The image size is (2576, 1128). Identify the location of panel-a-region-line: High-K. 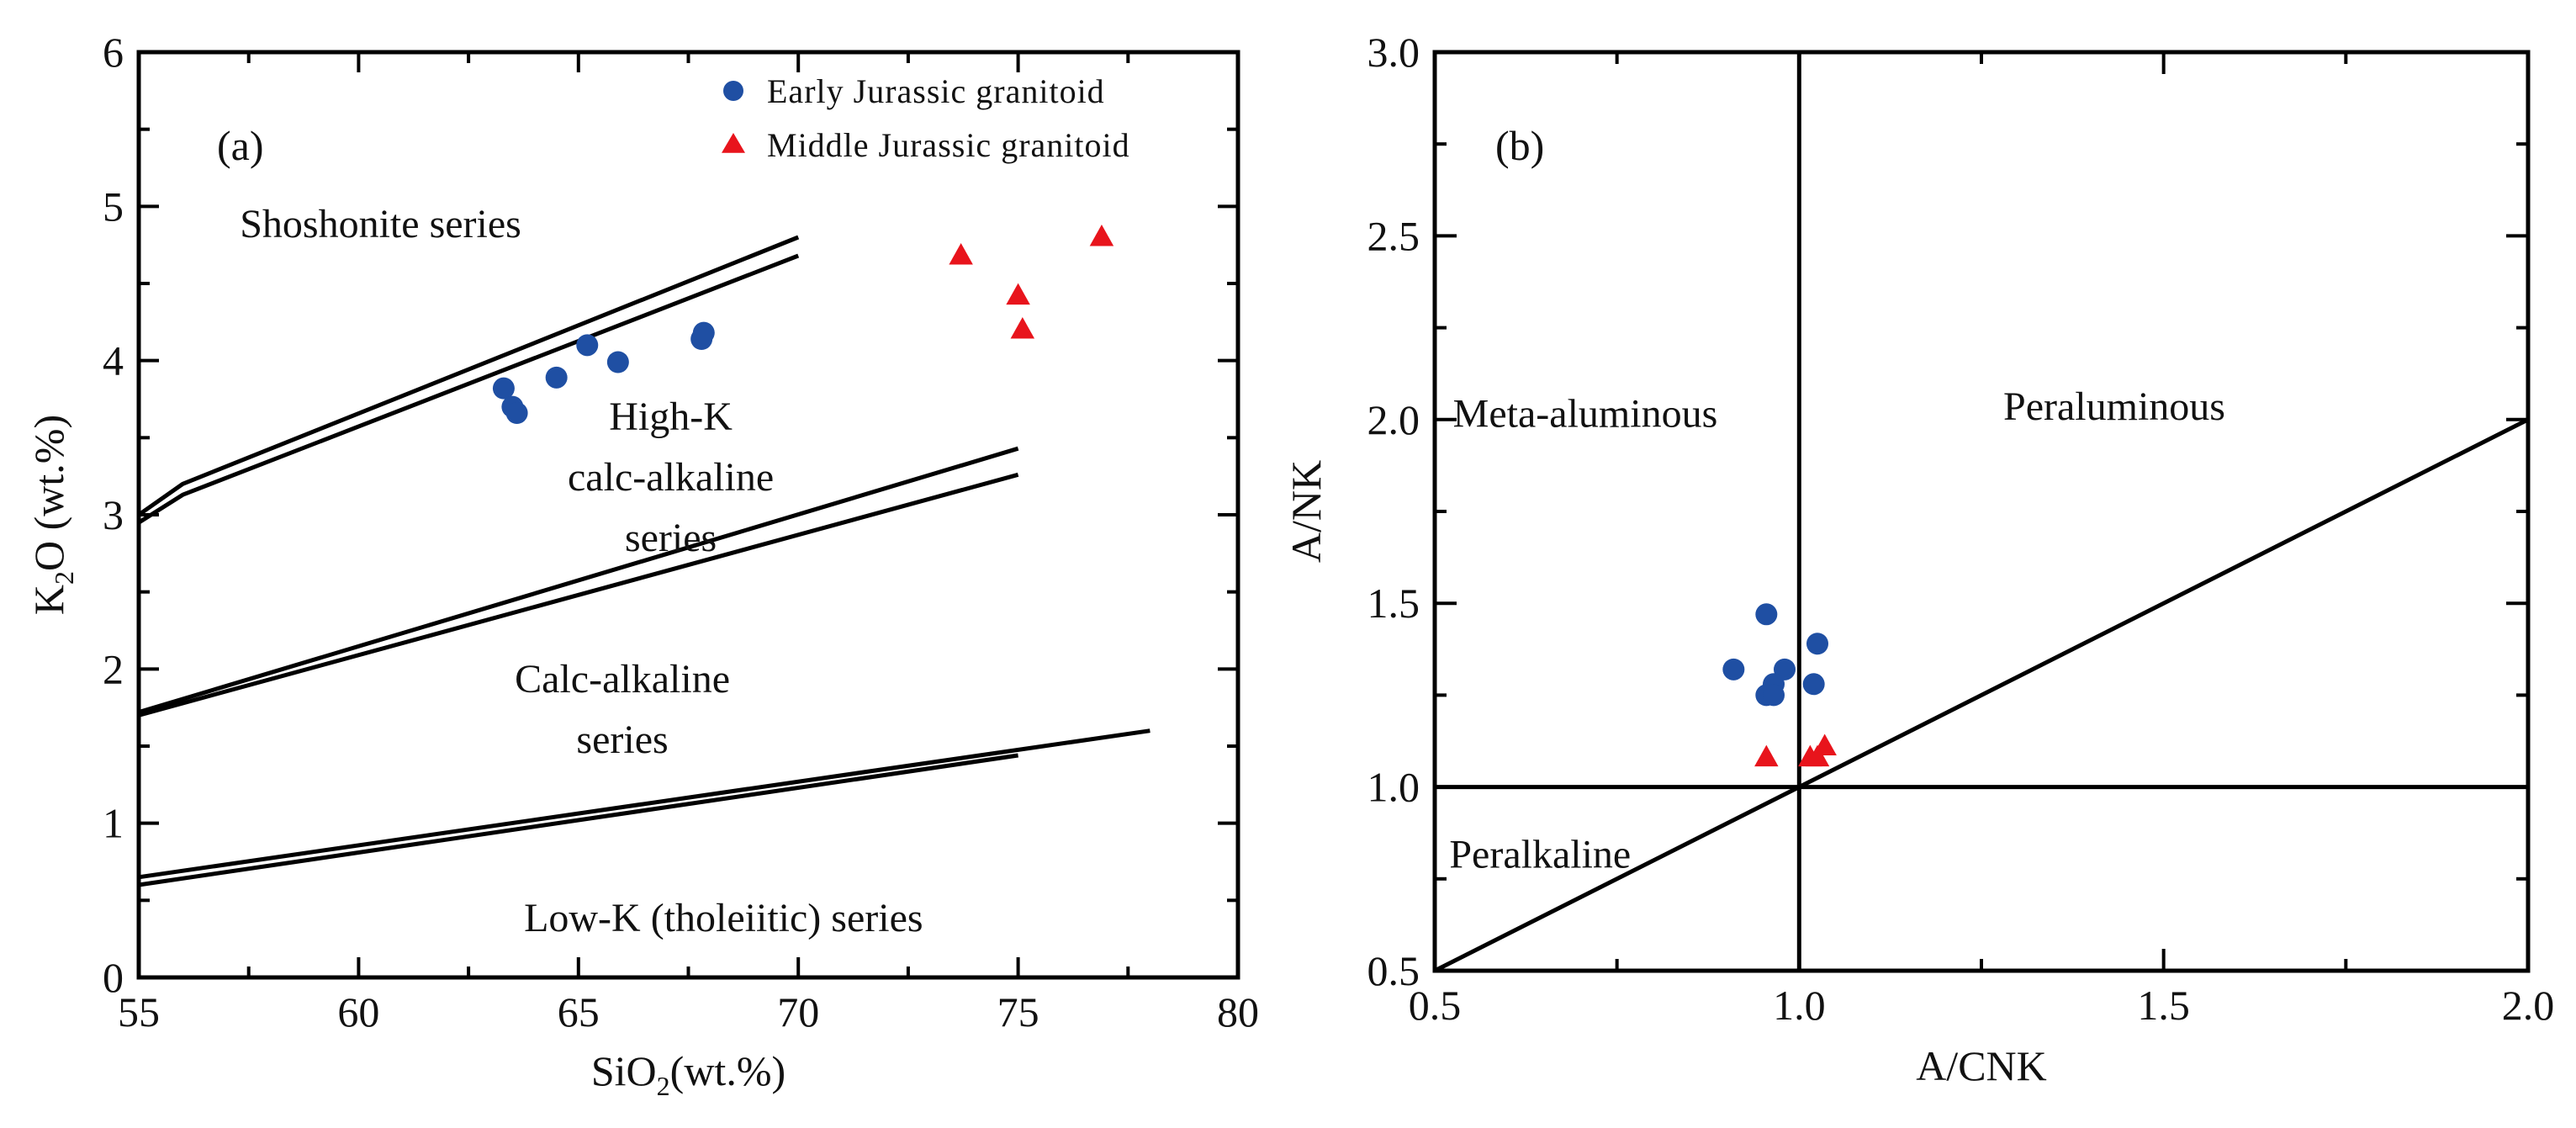
(671, 417).